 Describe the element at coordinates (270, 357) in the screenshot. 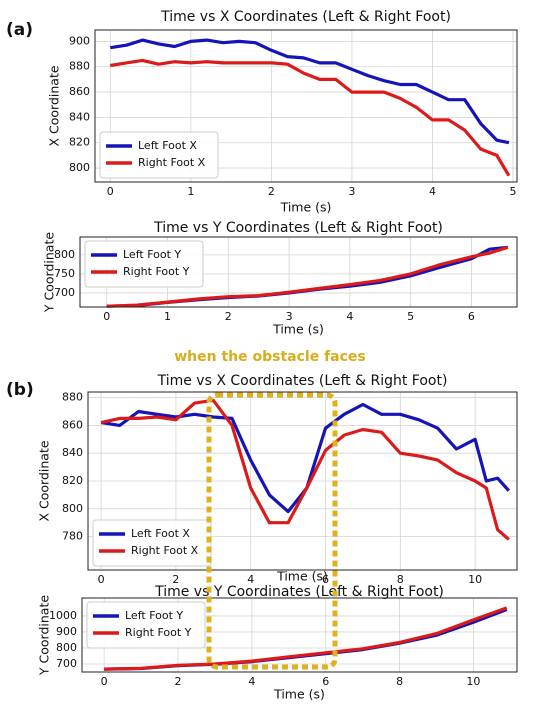

I see `annotation: when the obstacle faces` at that location.